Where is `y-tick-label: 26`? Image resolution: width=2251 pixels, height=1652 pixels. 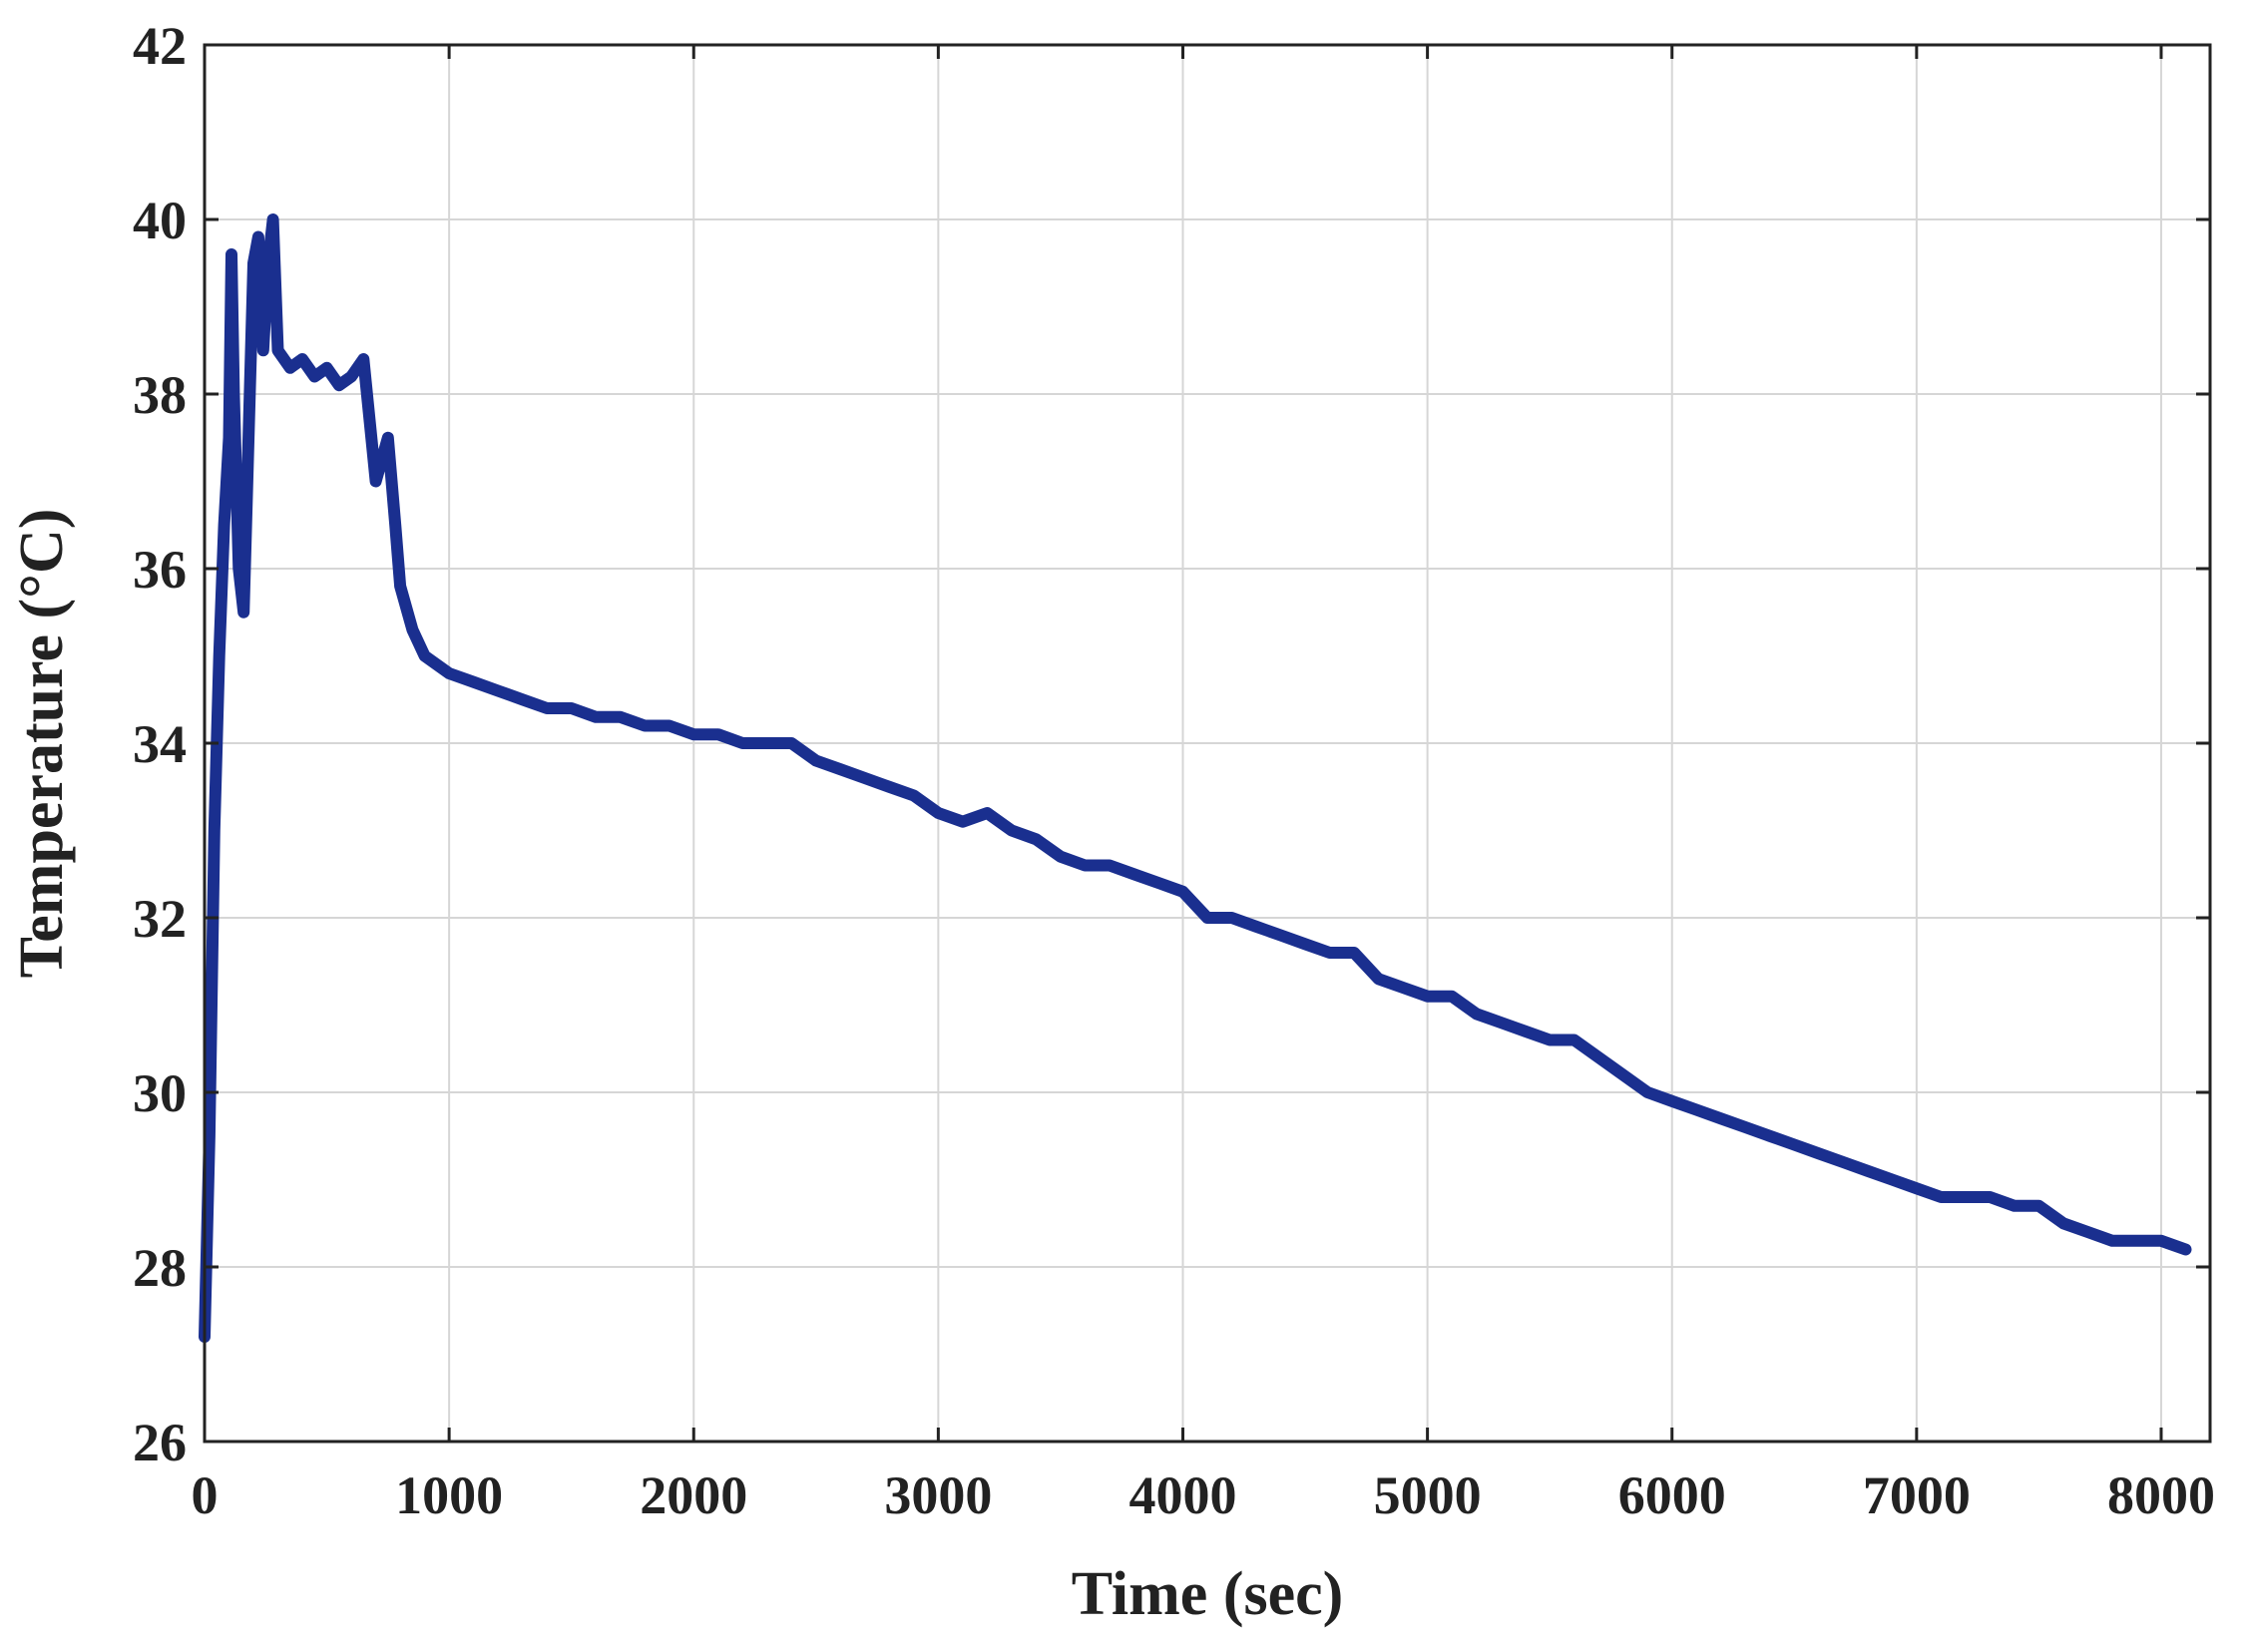
y-tick-label: 26 is located at coordinates (160, 1442).